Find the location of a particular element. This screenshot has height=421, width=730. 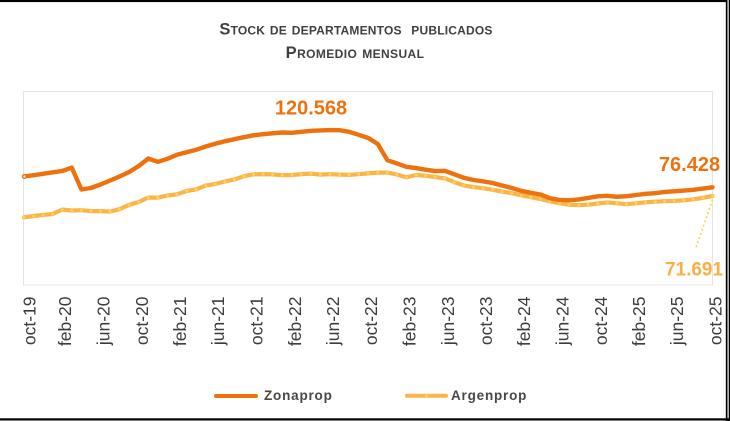

svg-text: 120.568 is located at coordinates (311, 109).